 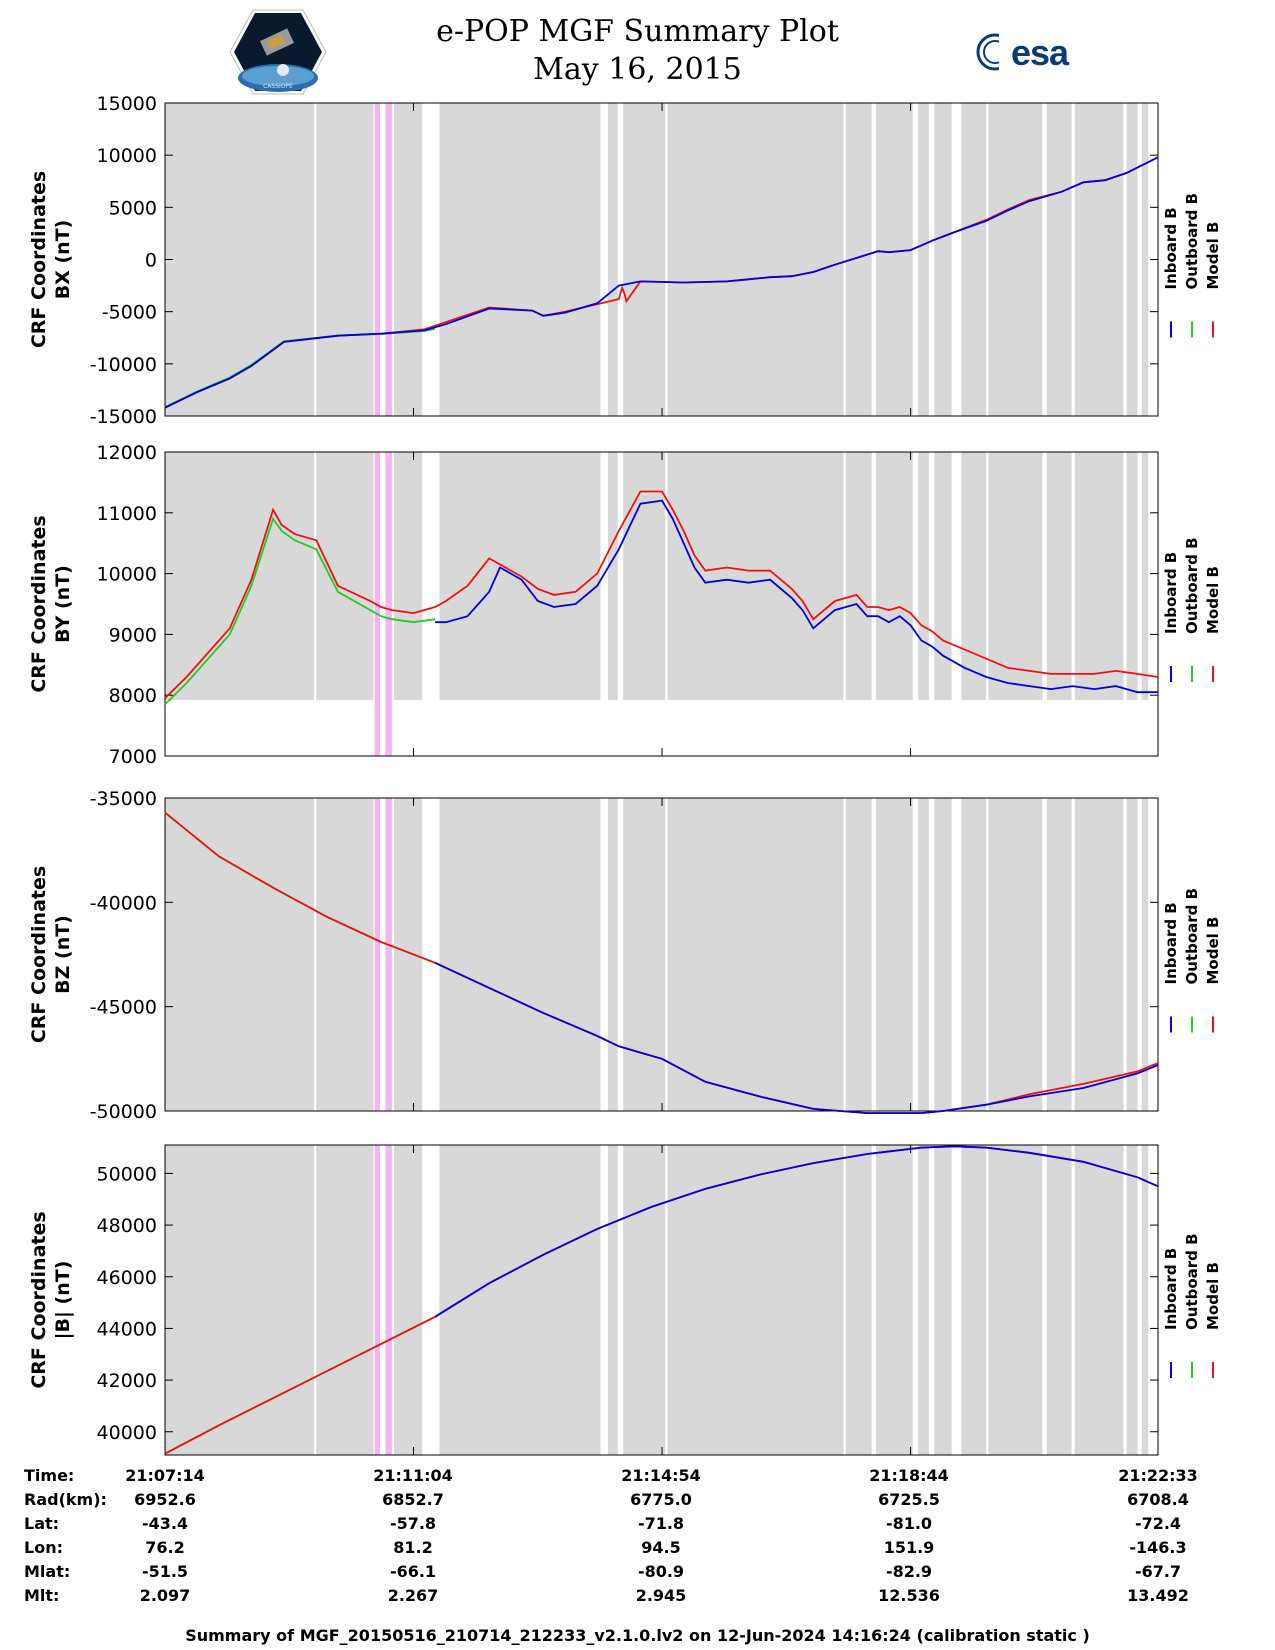 What do you see at coordinates (909, 1523) in the screenshot?
I see `ephemeris-value: -81.0` at bounding box center [909, 1523].